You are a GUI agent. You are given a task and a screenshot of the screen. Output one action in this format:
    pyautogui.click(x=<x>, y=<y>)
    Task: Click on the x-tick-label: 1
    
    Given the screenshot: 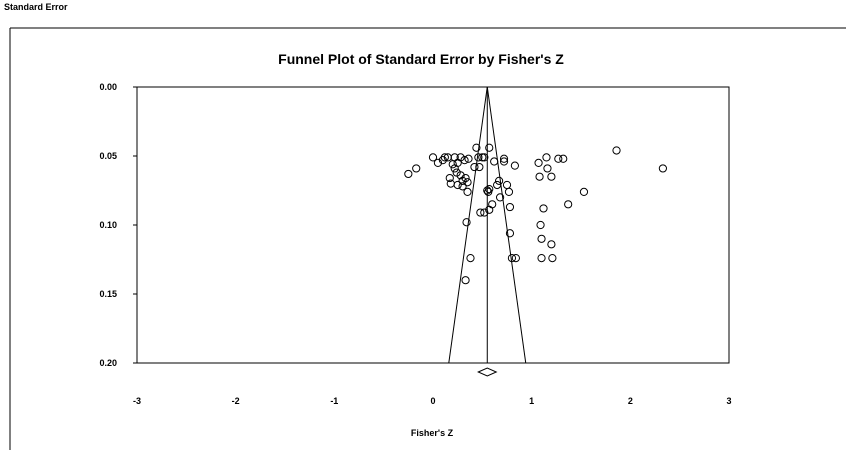 What is the action you would take?
    pyautogui.click(x=531, y=401)
    